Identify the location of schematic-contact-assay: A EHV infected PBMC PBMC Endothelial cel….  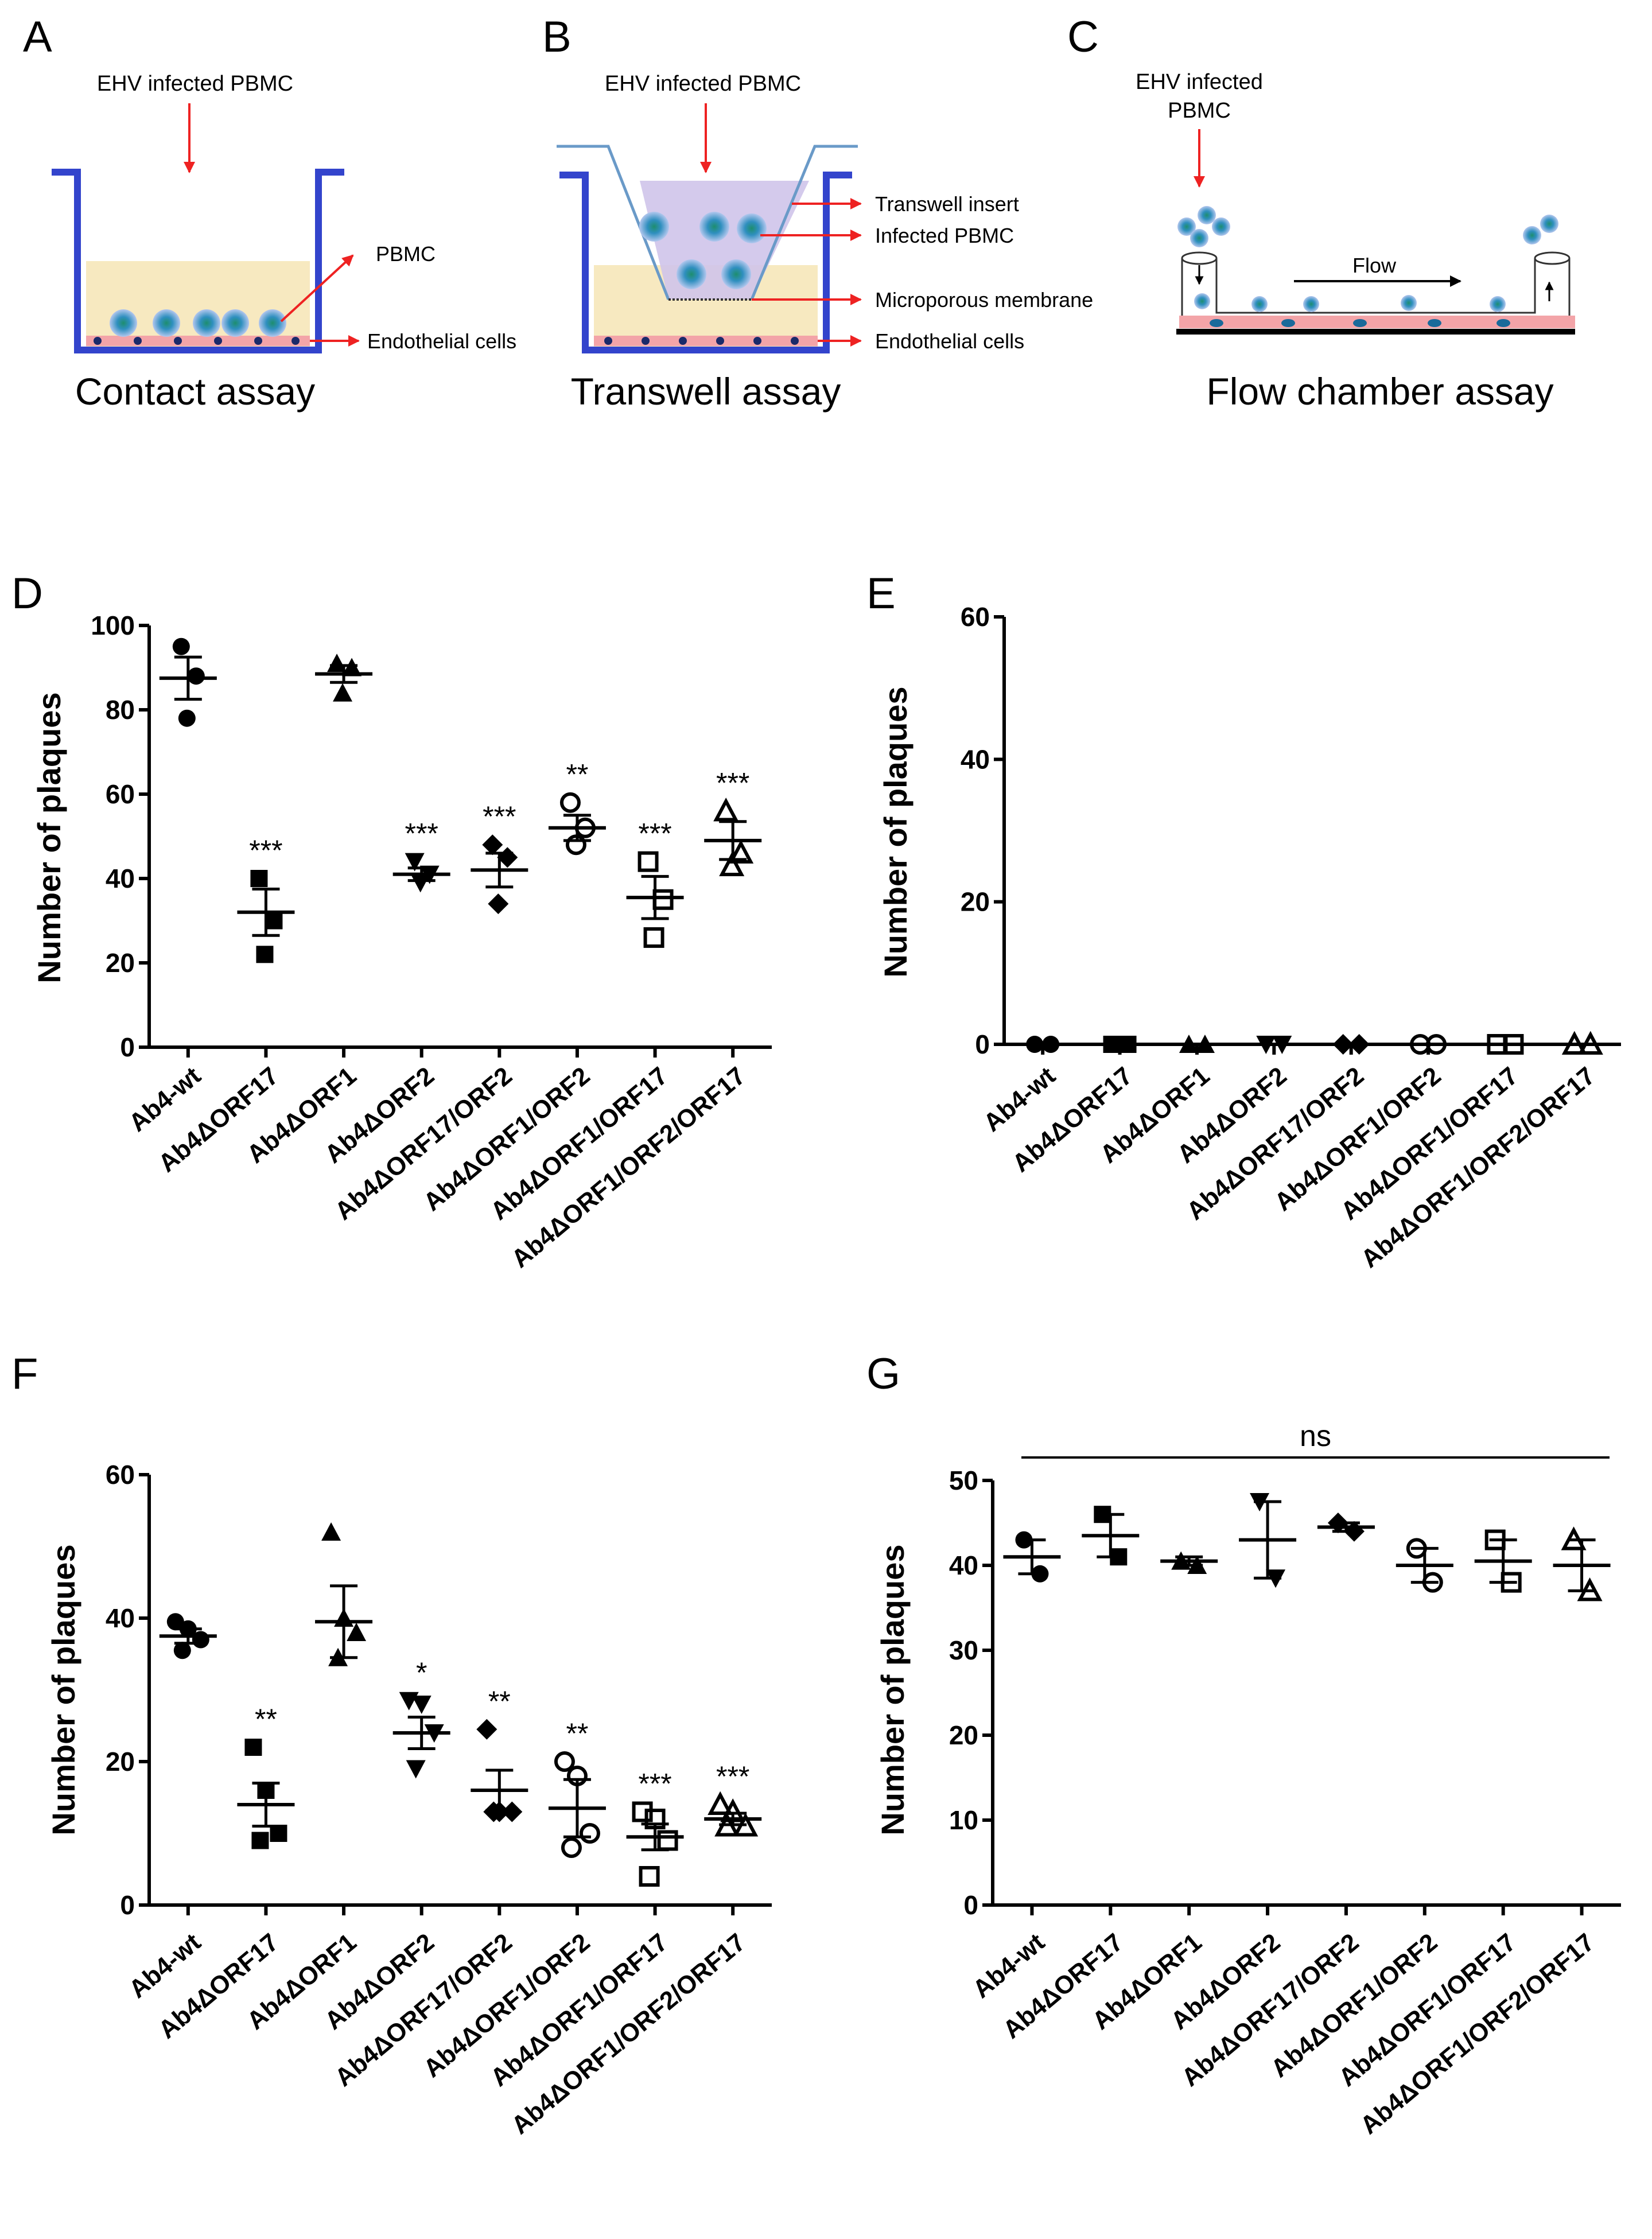
(269, 213).